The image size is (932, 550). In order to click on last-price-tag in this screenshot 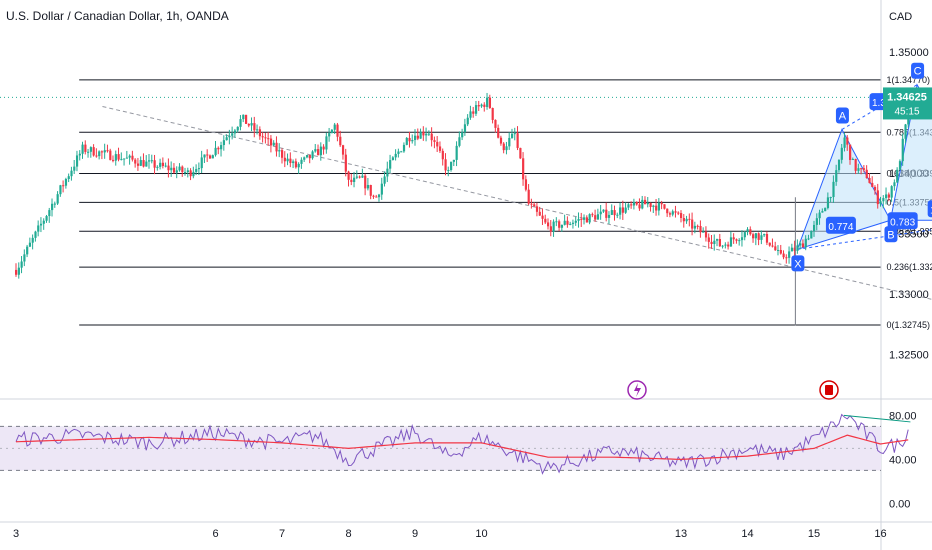, I will do `click(907, 103)`.